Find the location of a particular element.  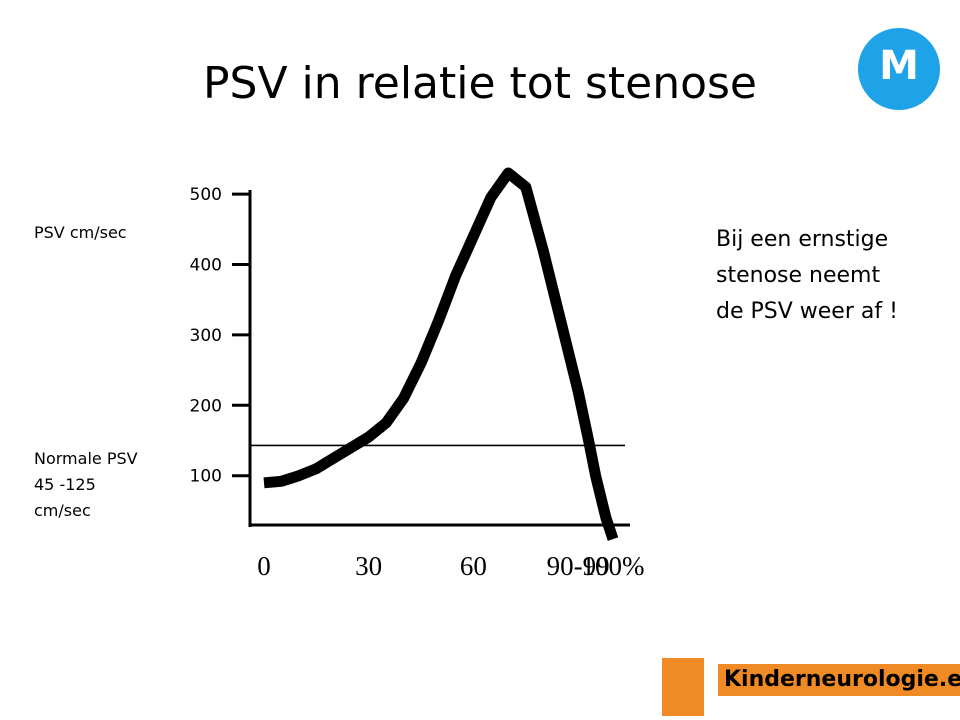

normal-psv-label: Normale PSV 45 -125 cm/sec is located at coordinates (86, 485).